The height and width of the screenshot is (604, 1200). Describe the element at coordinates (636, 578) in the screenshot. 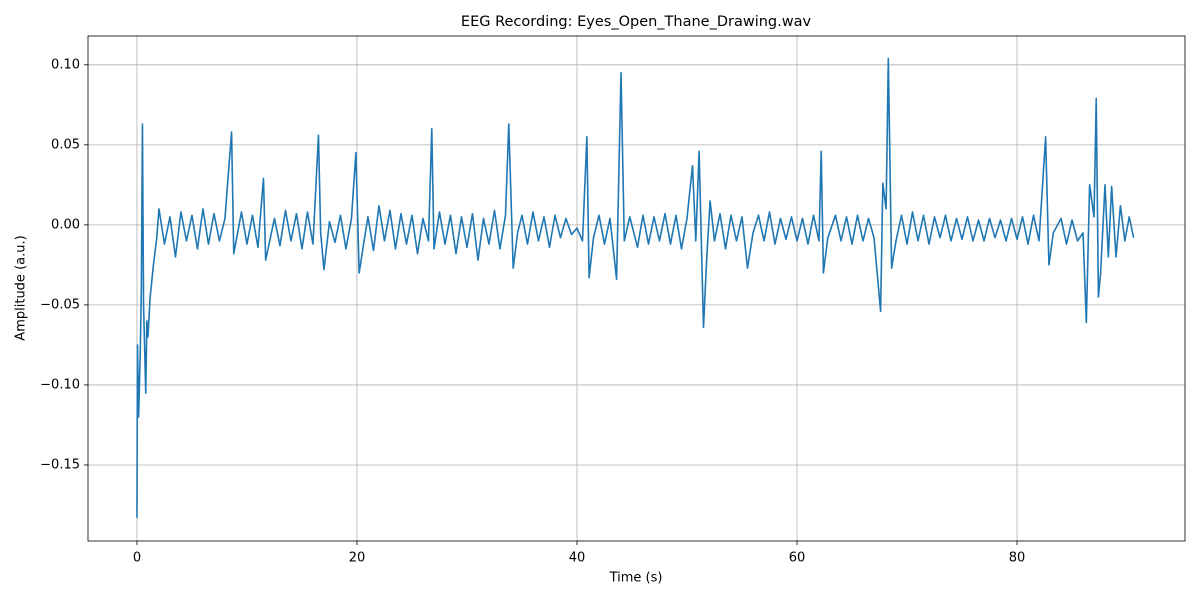

I see `x-axis-label: Time (s)` at that location.